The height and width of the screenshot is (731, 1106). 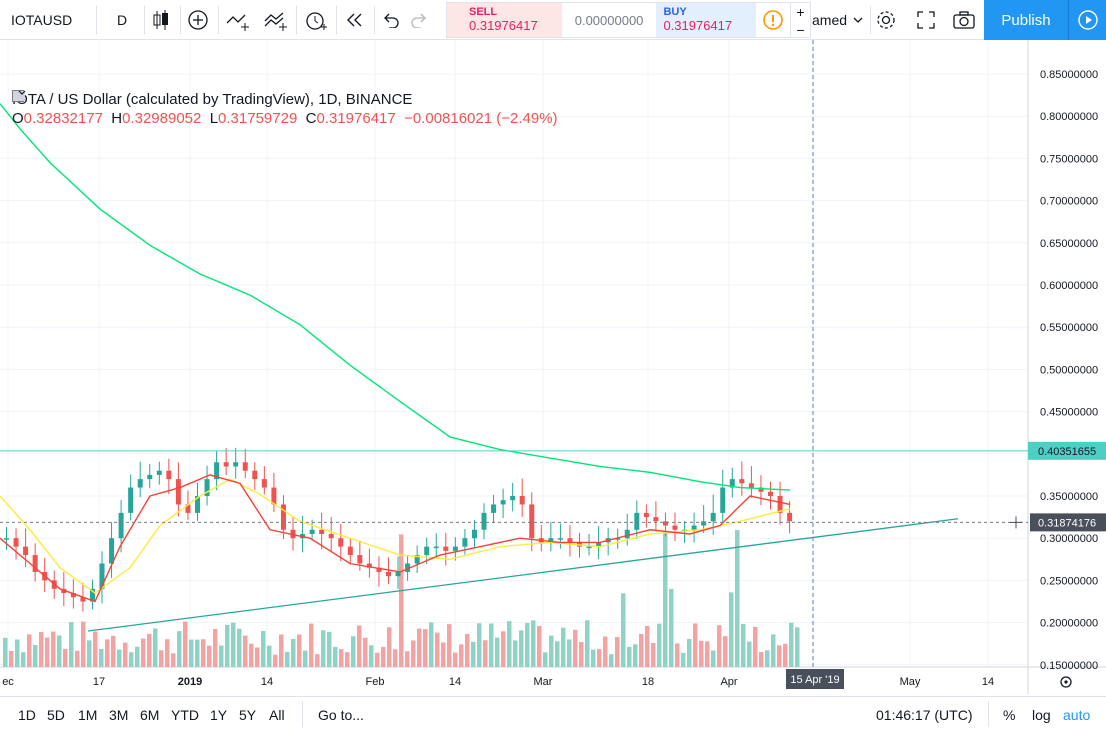 I want to click on settings-icon, so click(x=886, y=20).